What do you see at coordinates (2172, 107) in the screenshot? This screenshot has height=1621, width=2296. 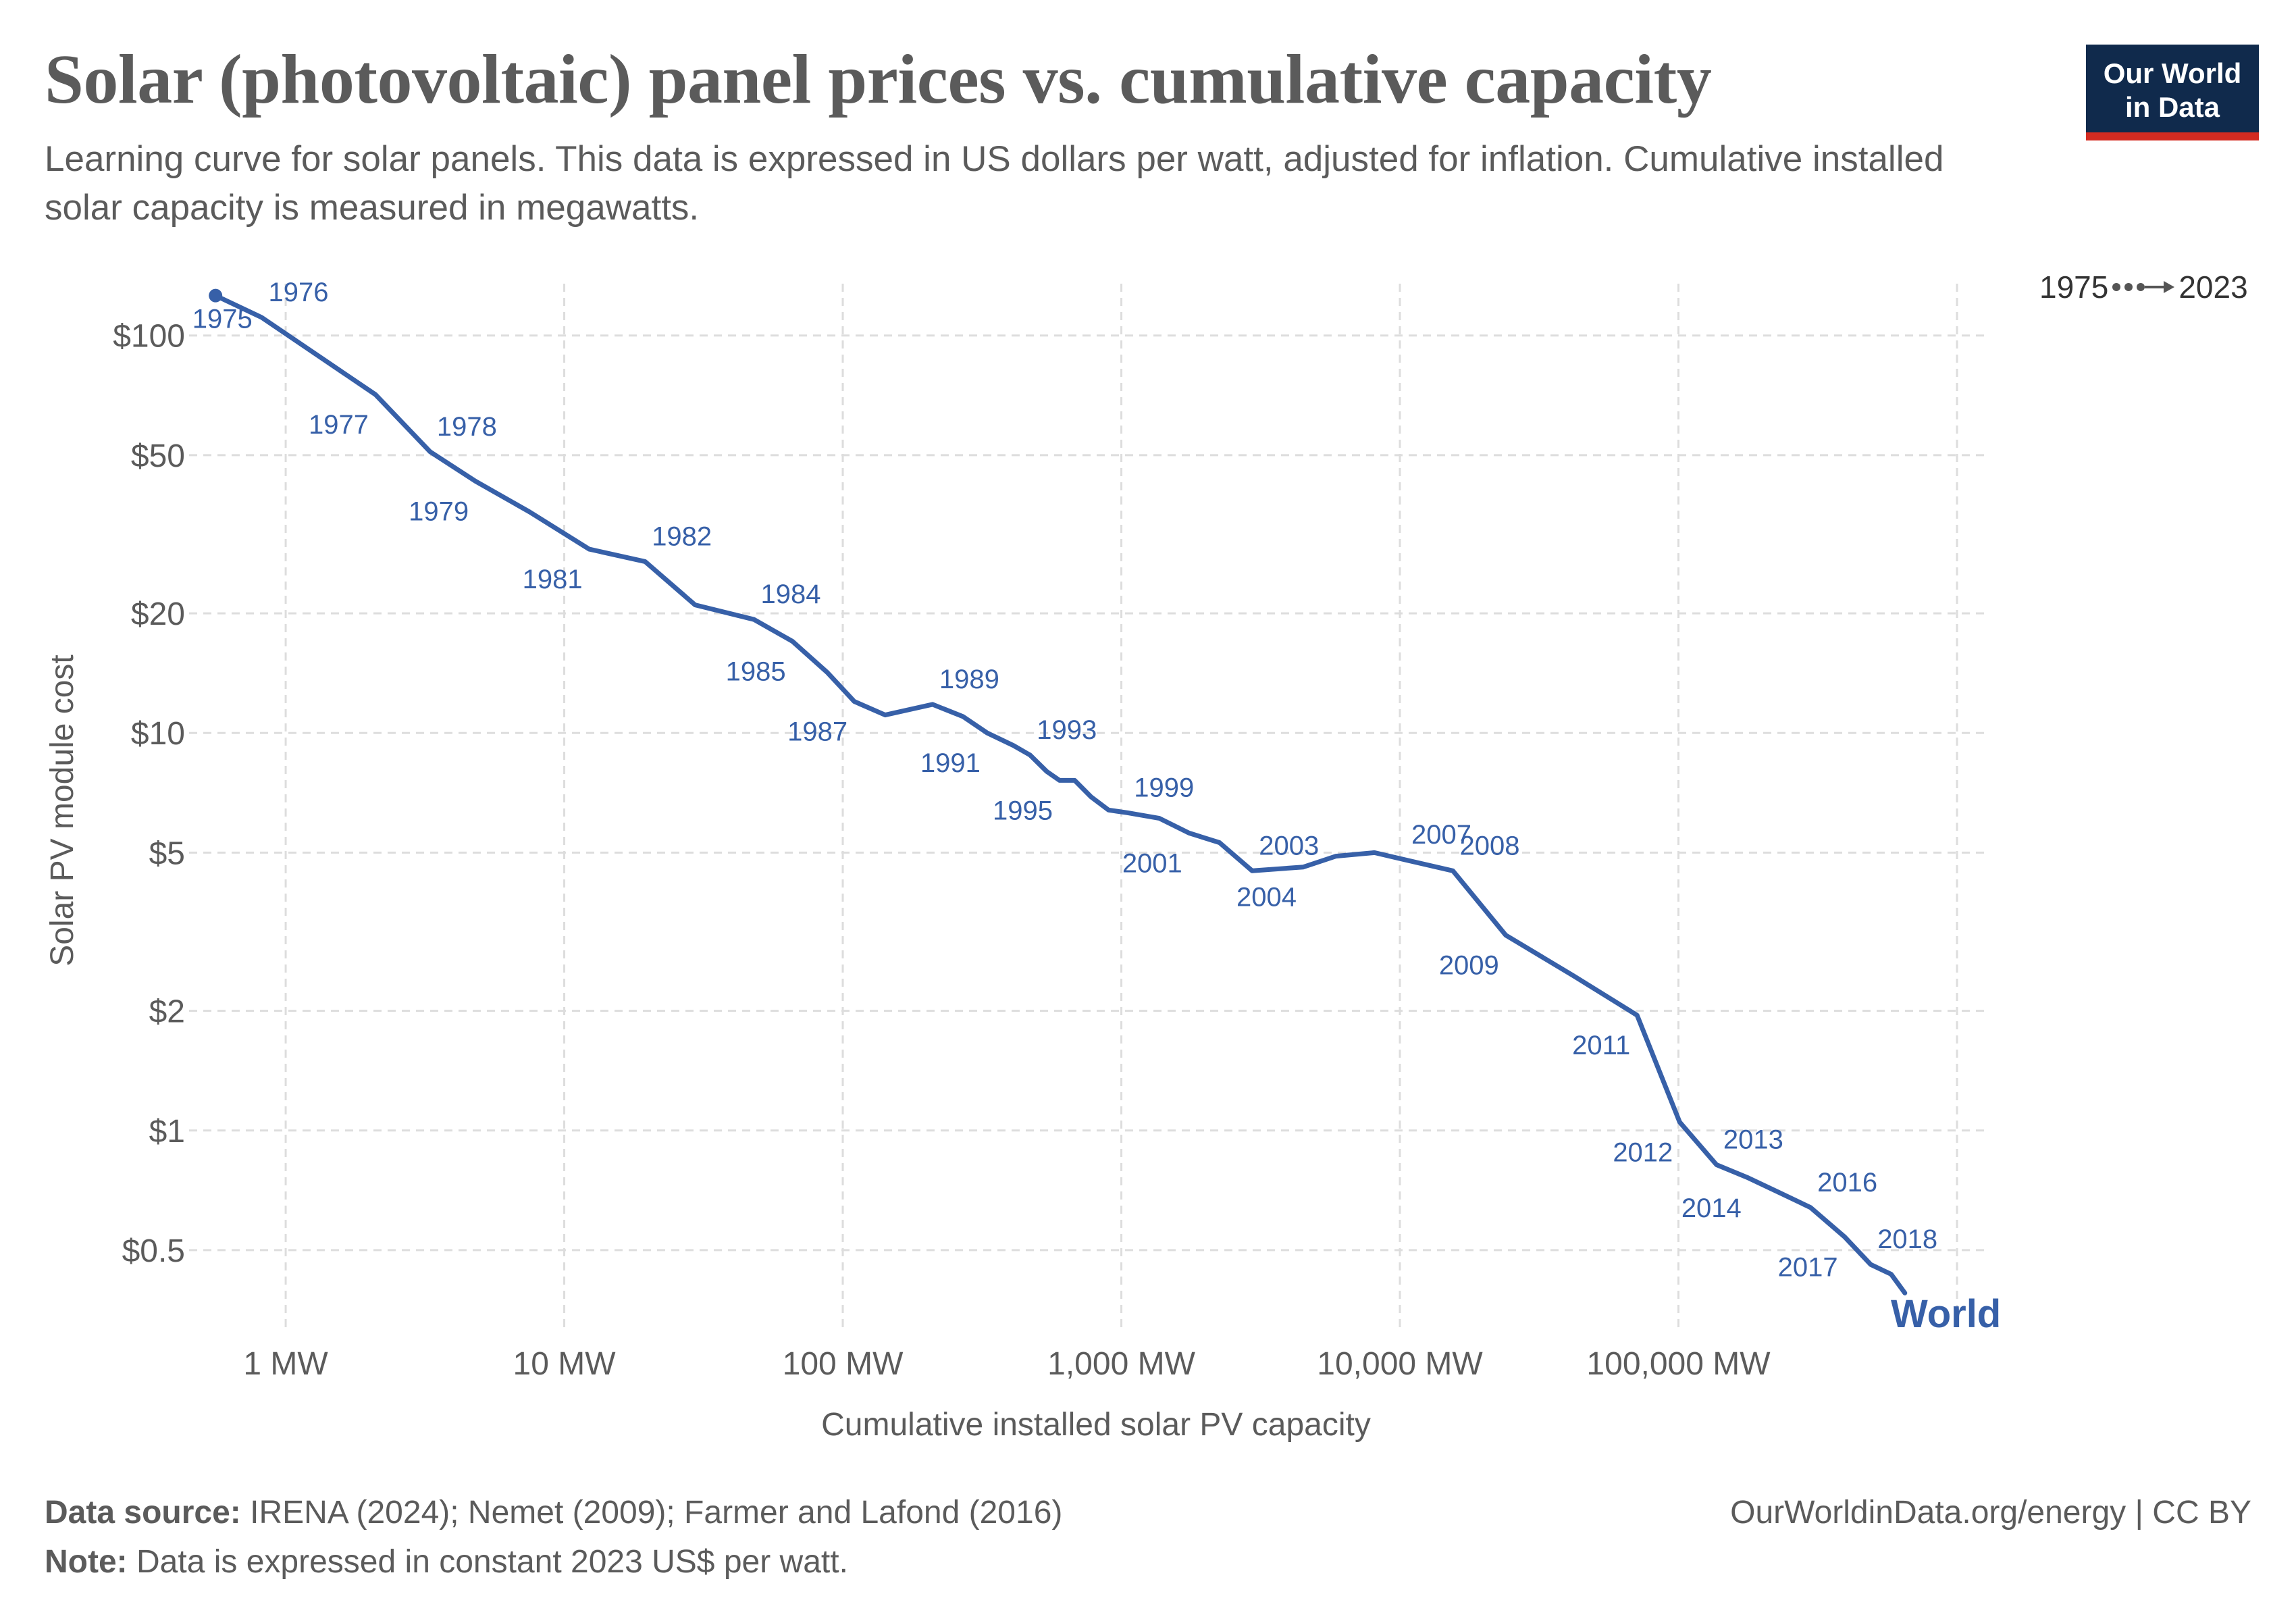 I see `logo-line-2: in Data` at bounding box center [2172, 107].